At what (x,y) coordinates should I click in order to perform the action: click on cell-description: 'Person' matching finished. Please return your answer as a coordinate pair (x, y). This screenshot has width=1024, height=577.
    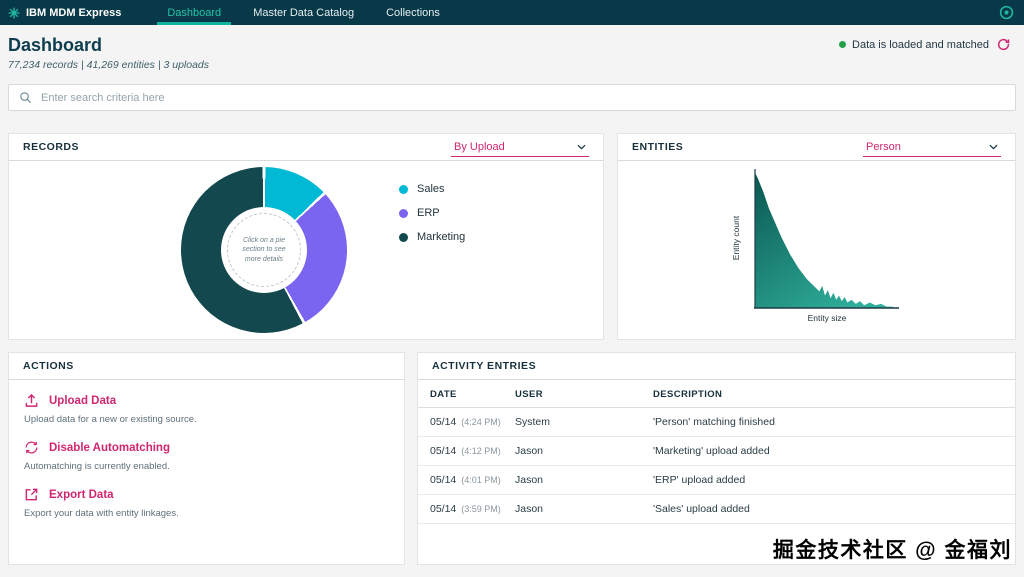
    Looking at the image, I should click on (714, 422).